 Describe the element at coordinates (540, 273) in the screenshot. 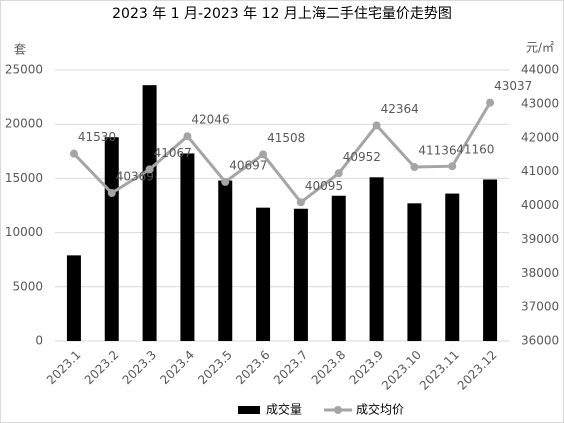

I see `y2-tick-label: 38000` at that location.